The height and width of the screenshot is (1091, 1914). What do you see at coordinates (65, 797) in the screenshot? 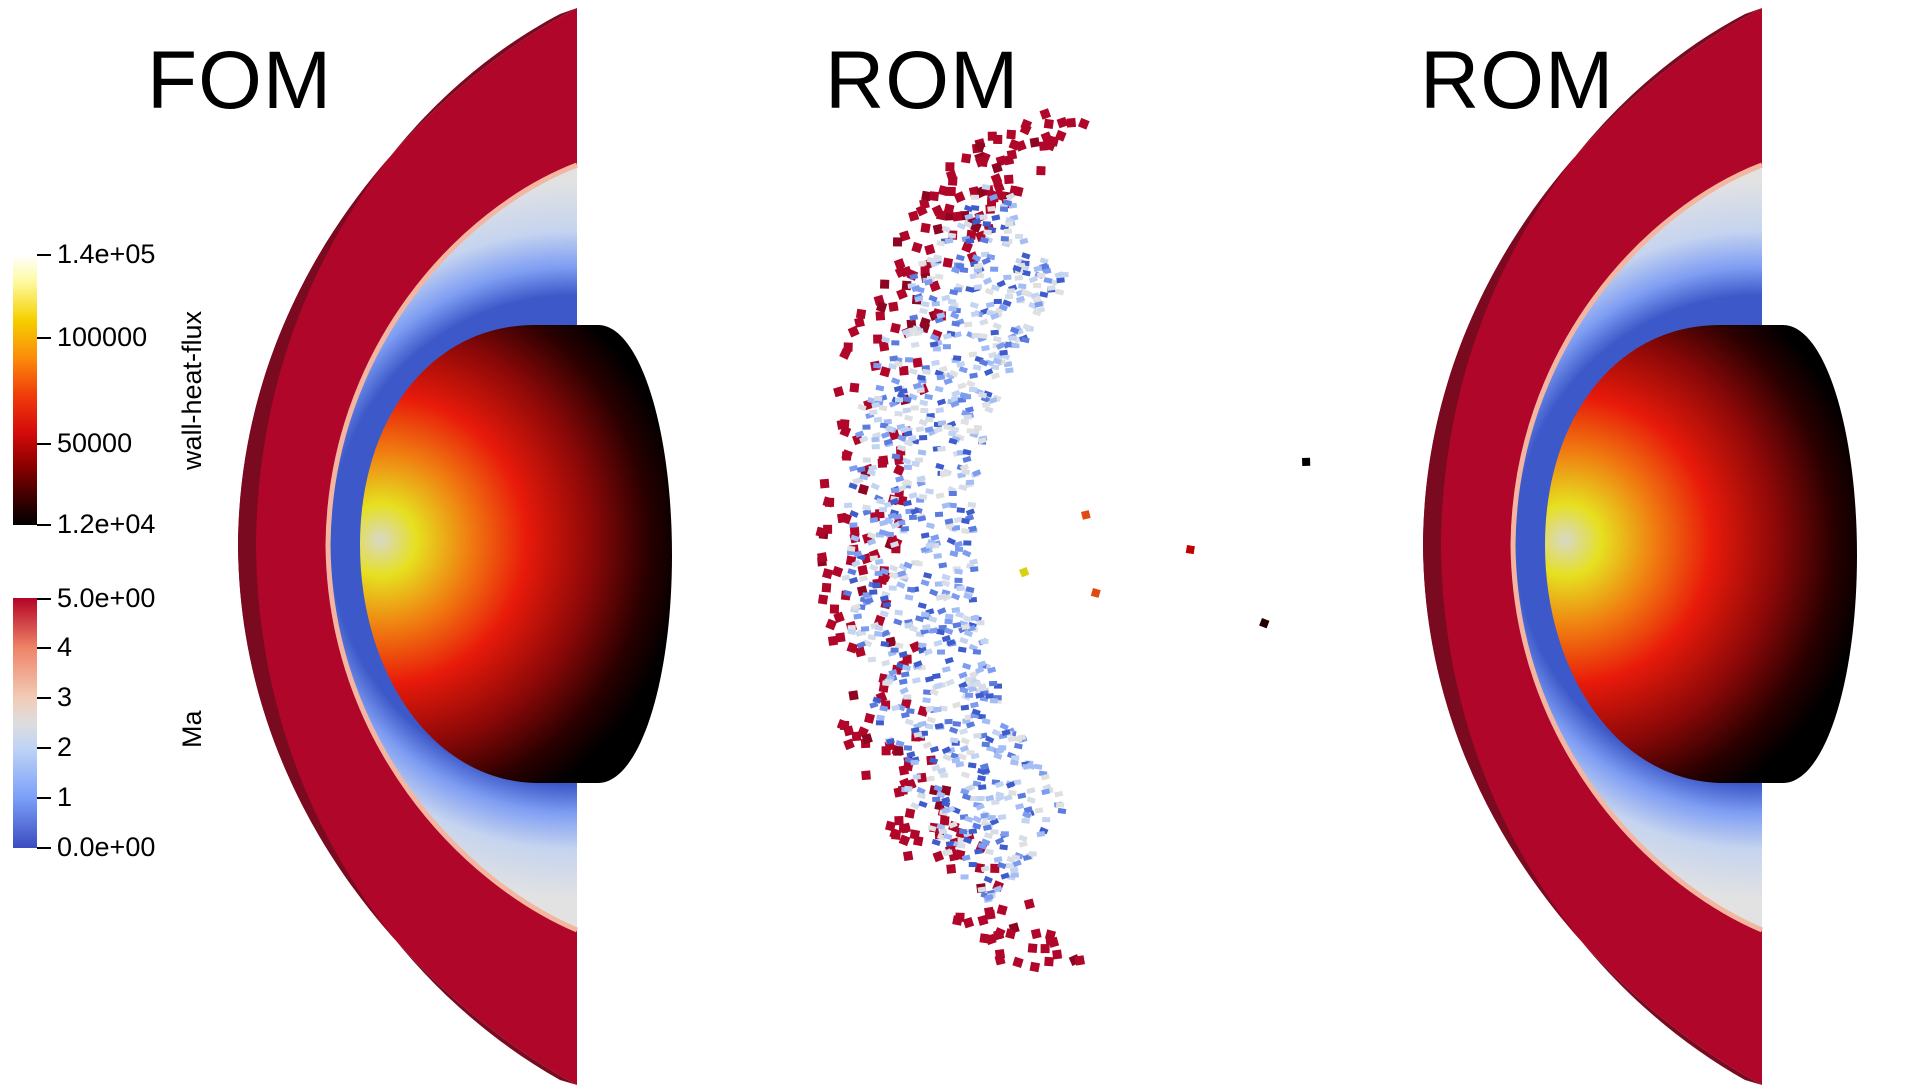
I see `ma-tick-label: 1` at bounding box center [65, 797].